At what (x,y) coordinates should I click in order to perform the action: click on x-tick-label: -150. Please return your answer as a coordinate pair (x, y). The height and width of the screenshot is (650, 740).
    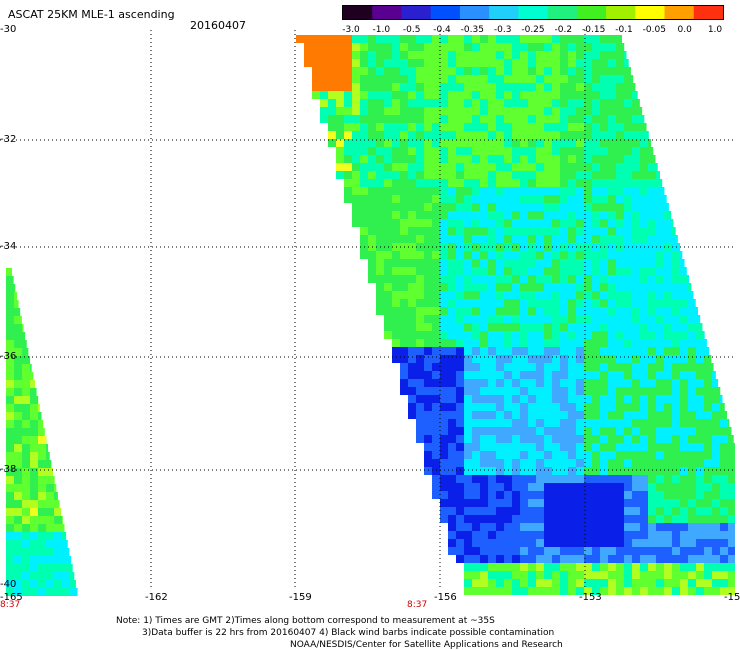
    Looking at the image, I should click on (732, 597).